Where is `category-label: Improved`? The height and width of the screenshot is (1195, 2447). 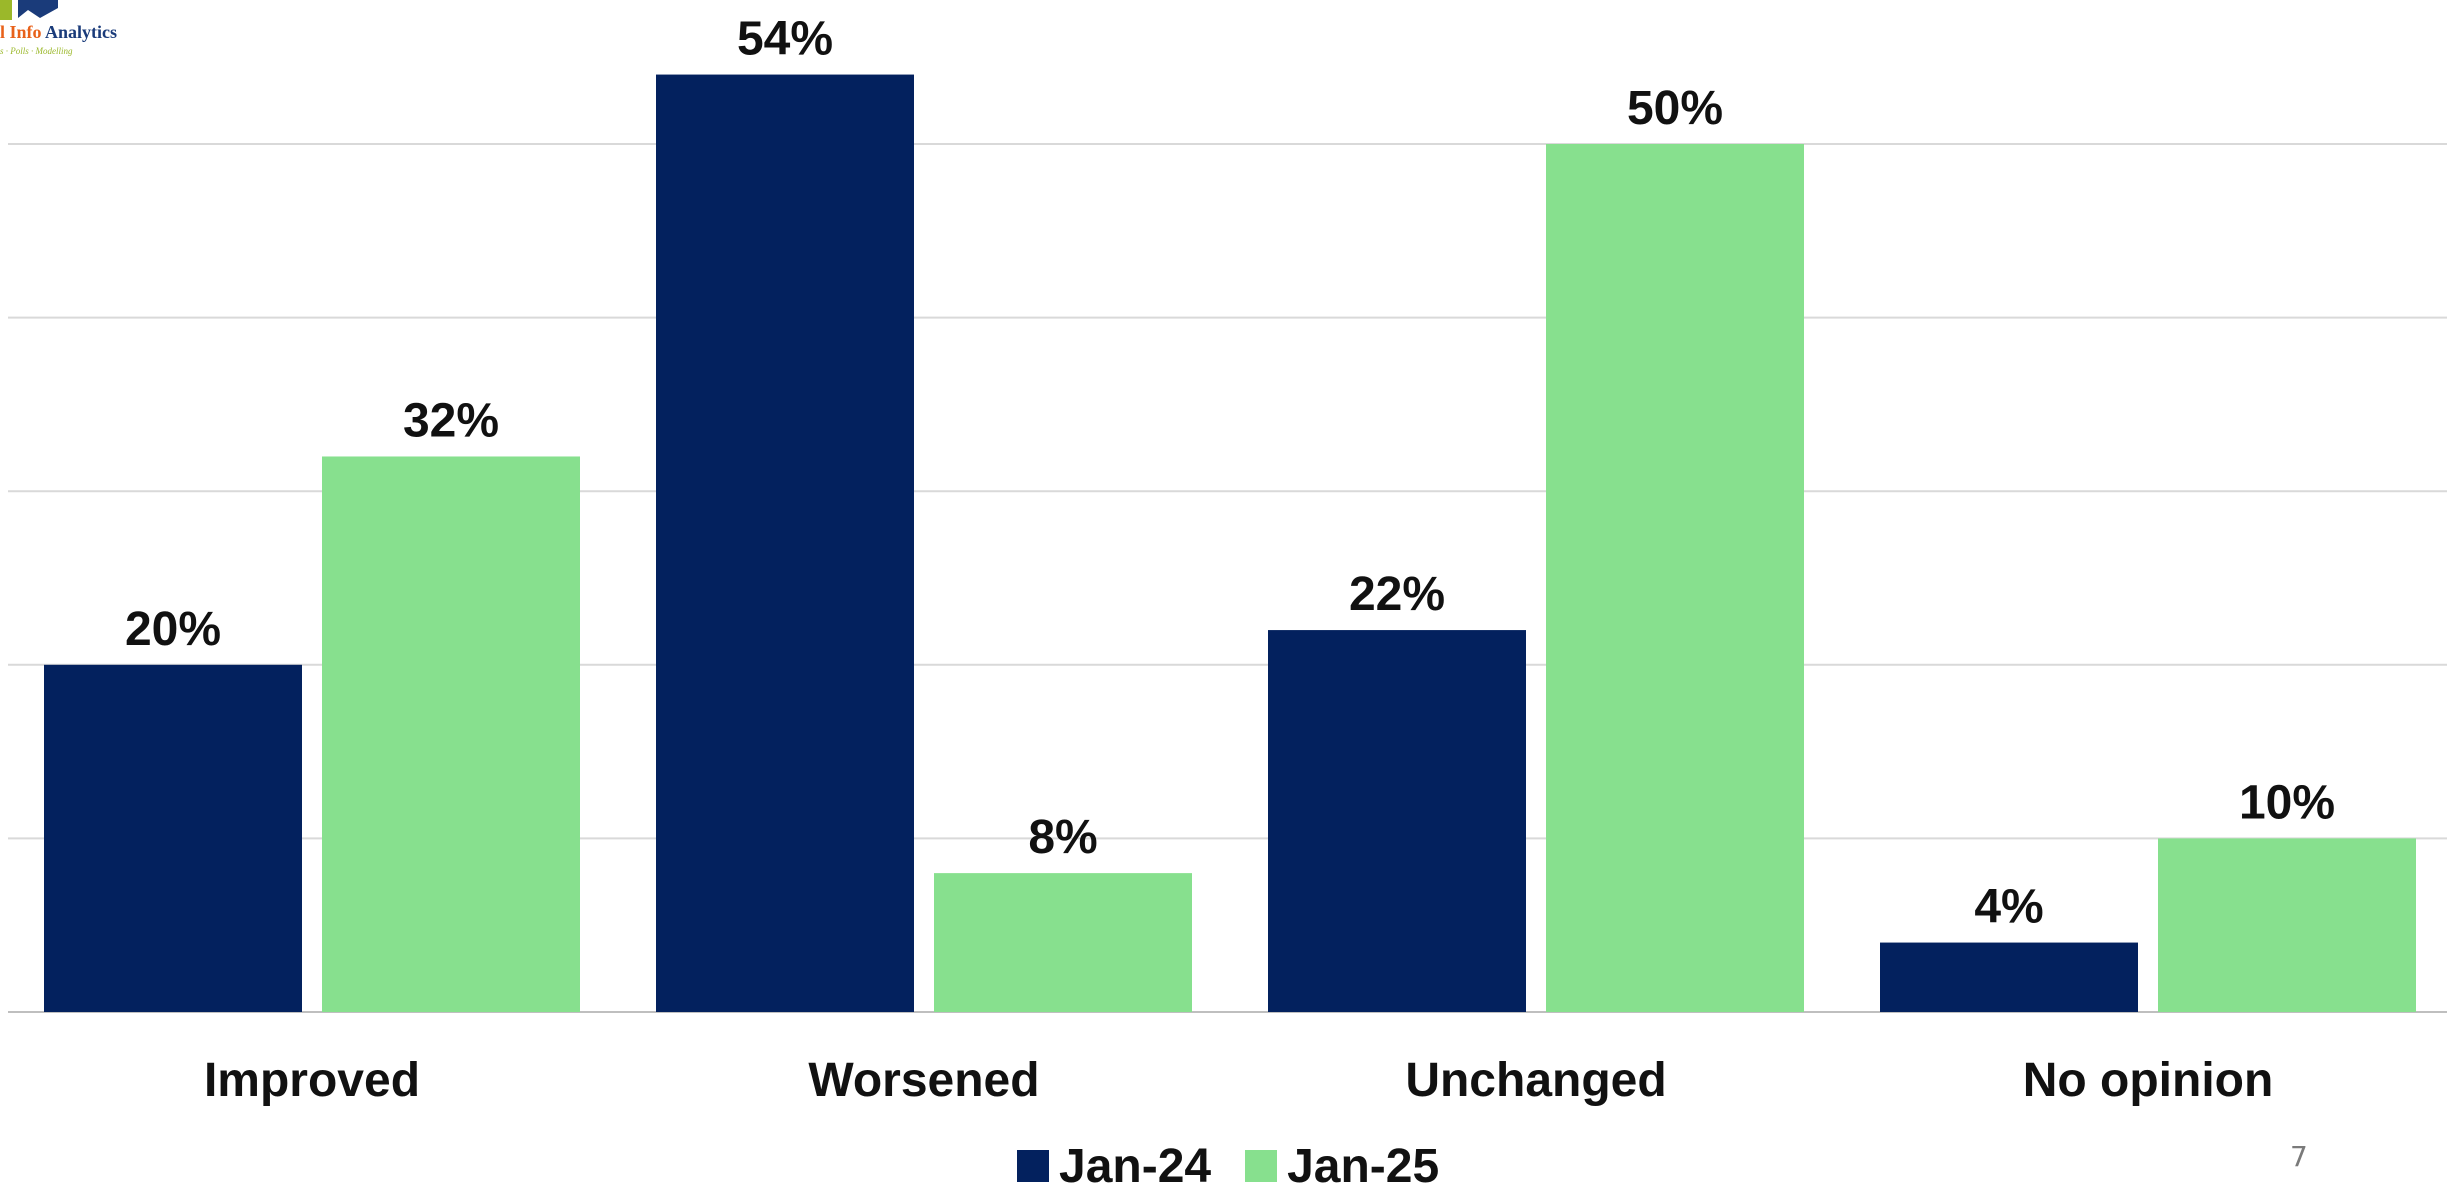
category-label: Improved is located at coordinates (312, 1080).